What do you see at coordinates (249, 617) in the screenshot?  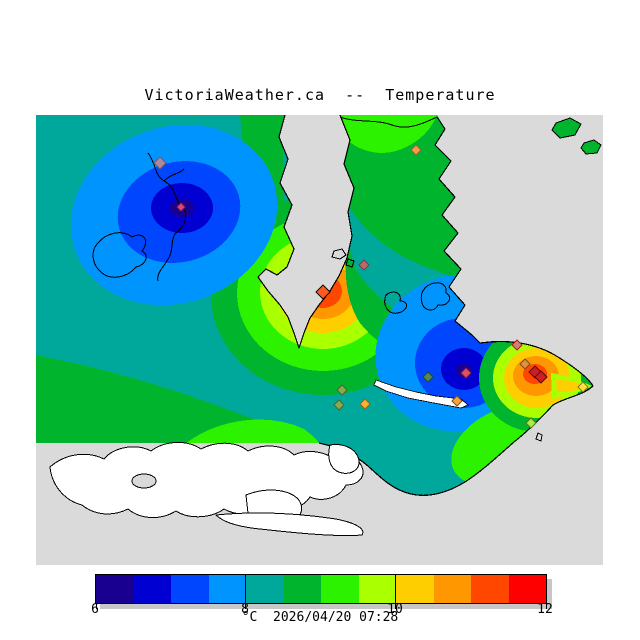 I see `unit-label: °C` at bounding box center [249, 617].